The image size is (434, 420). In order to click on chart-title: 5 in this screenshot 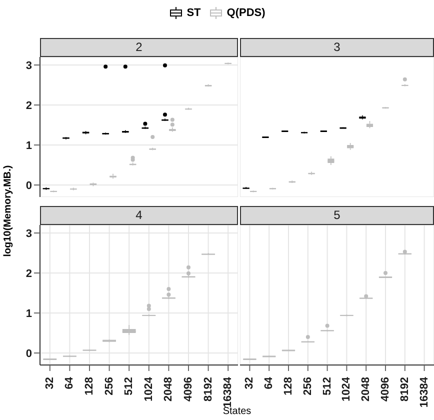, I will do `click(337, 215)`.